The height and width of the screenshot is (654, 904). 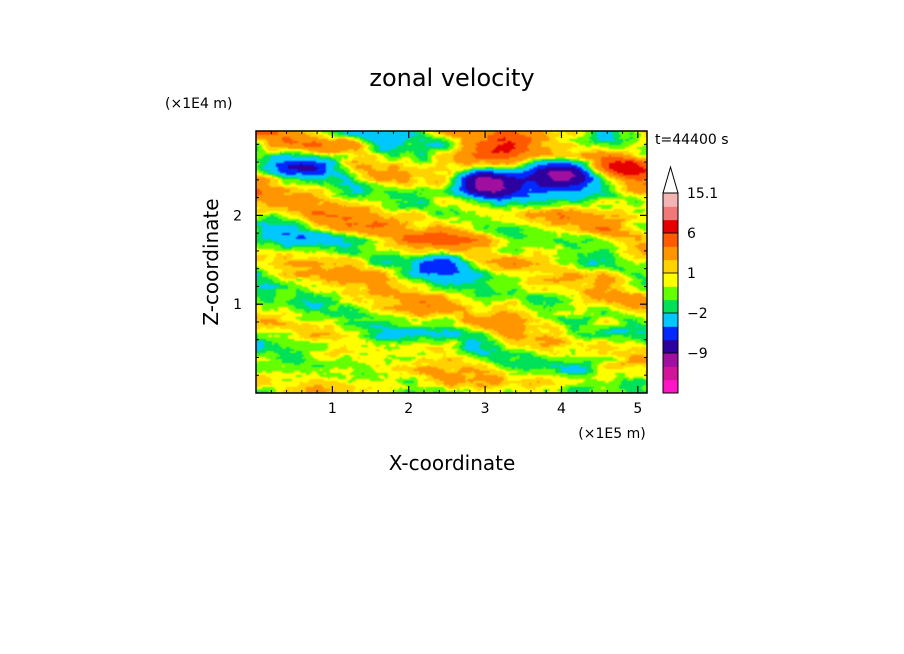 What do you see at coordinates (332, 409) in the screenshot?
I see `x-tick-label: 1` at bounding box center [332, 409].